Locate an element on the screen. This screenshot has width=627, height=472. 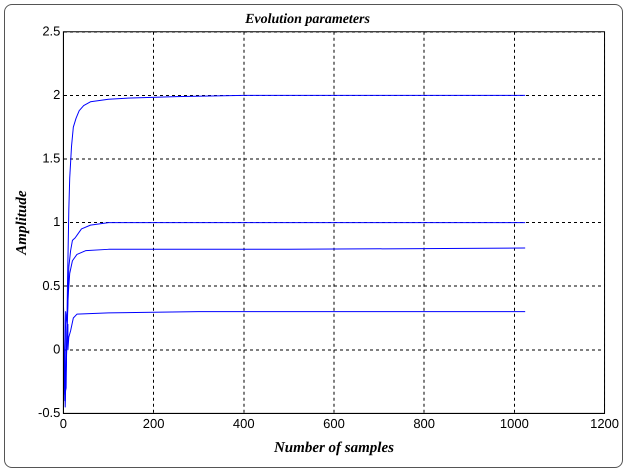
x-axis-title: Number of samples is located at coordinates (333, 448).